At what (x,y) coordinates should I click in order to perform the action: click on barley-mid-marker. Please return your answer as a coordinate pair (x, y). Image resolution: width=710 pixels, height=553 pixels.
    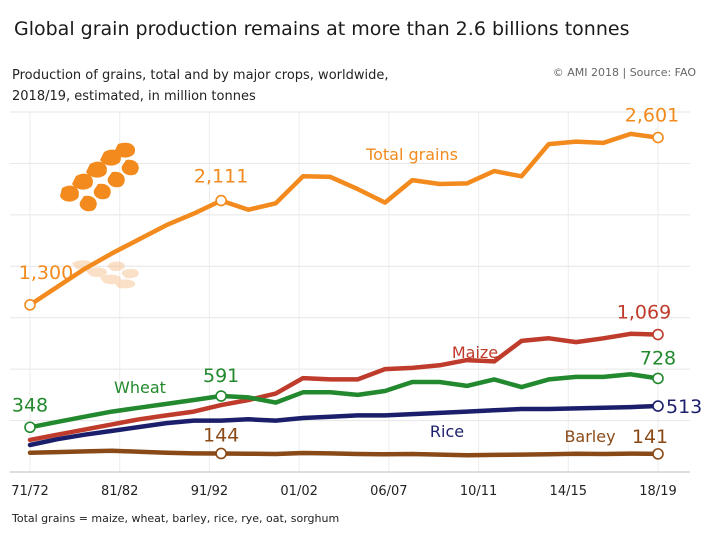
    Looking at the image, I should click on (221, 453).